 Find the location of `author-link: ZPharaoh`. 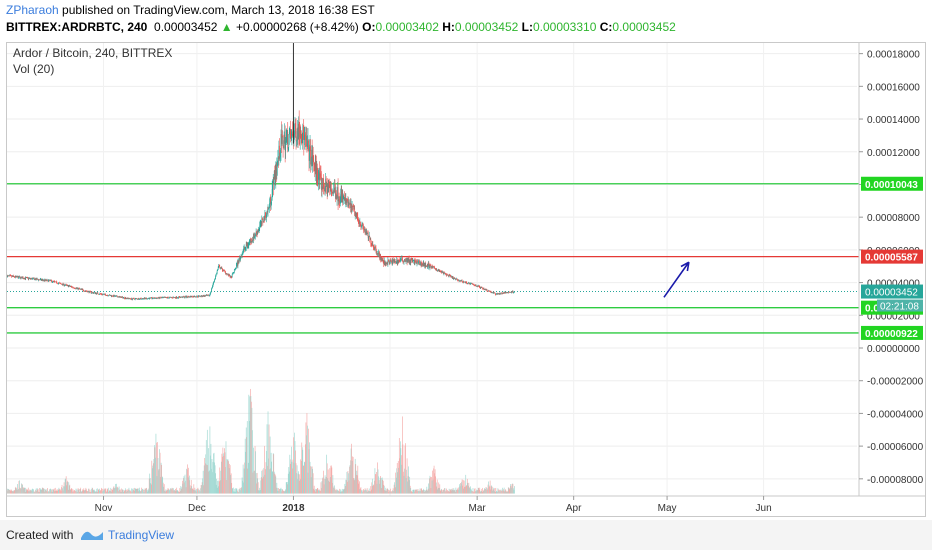

author-link: ZPharaoh is located at coordinates (32, 10).